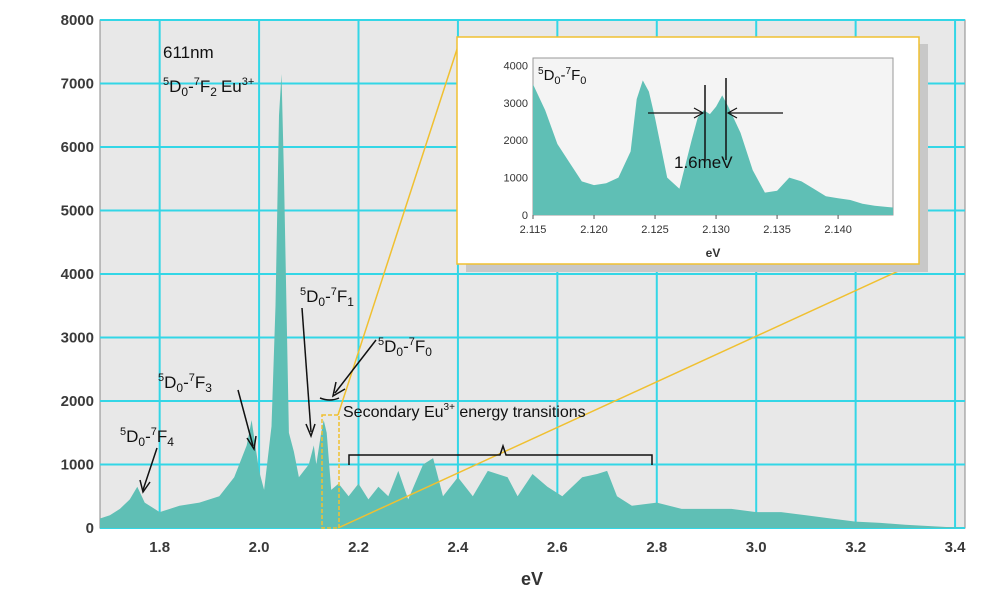 The width and height of the screenshot is (1000, 593). What do you see at coordinates (525, 216) in the screenshot?
I see `inset-y-tick-label: 0` at bounding box center [525, 216].